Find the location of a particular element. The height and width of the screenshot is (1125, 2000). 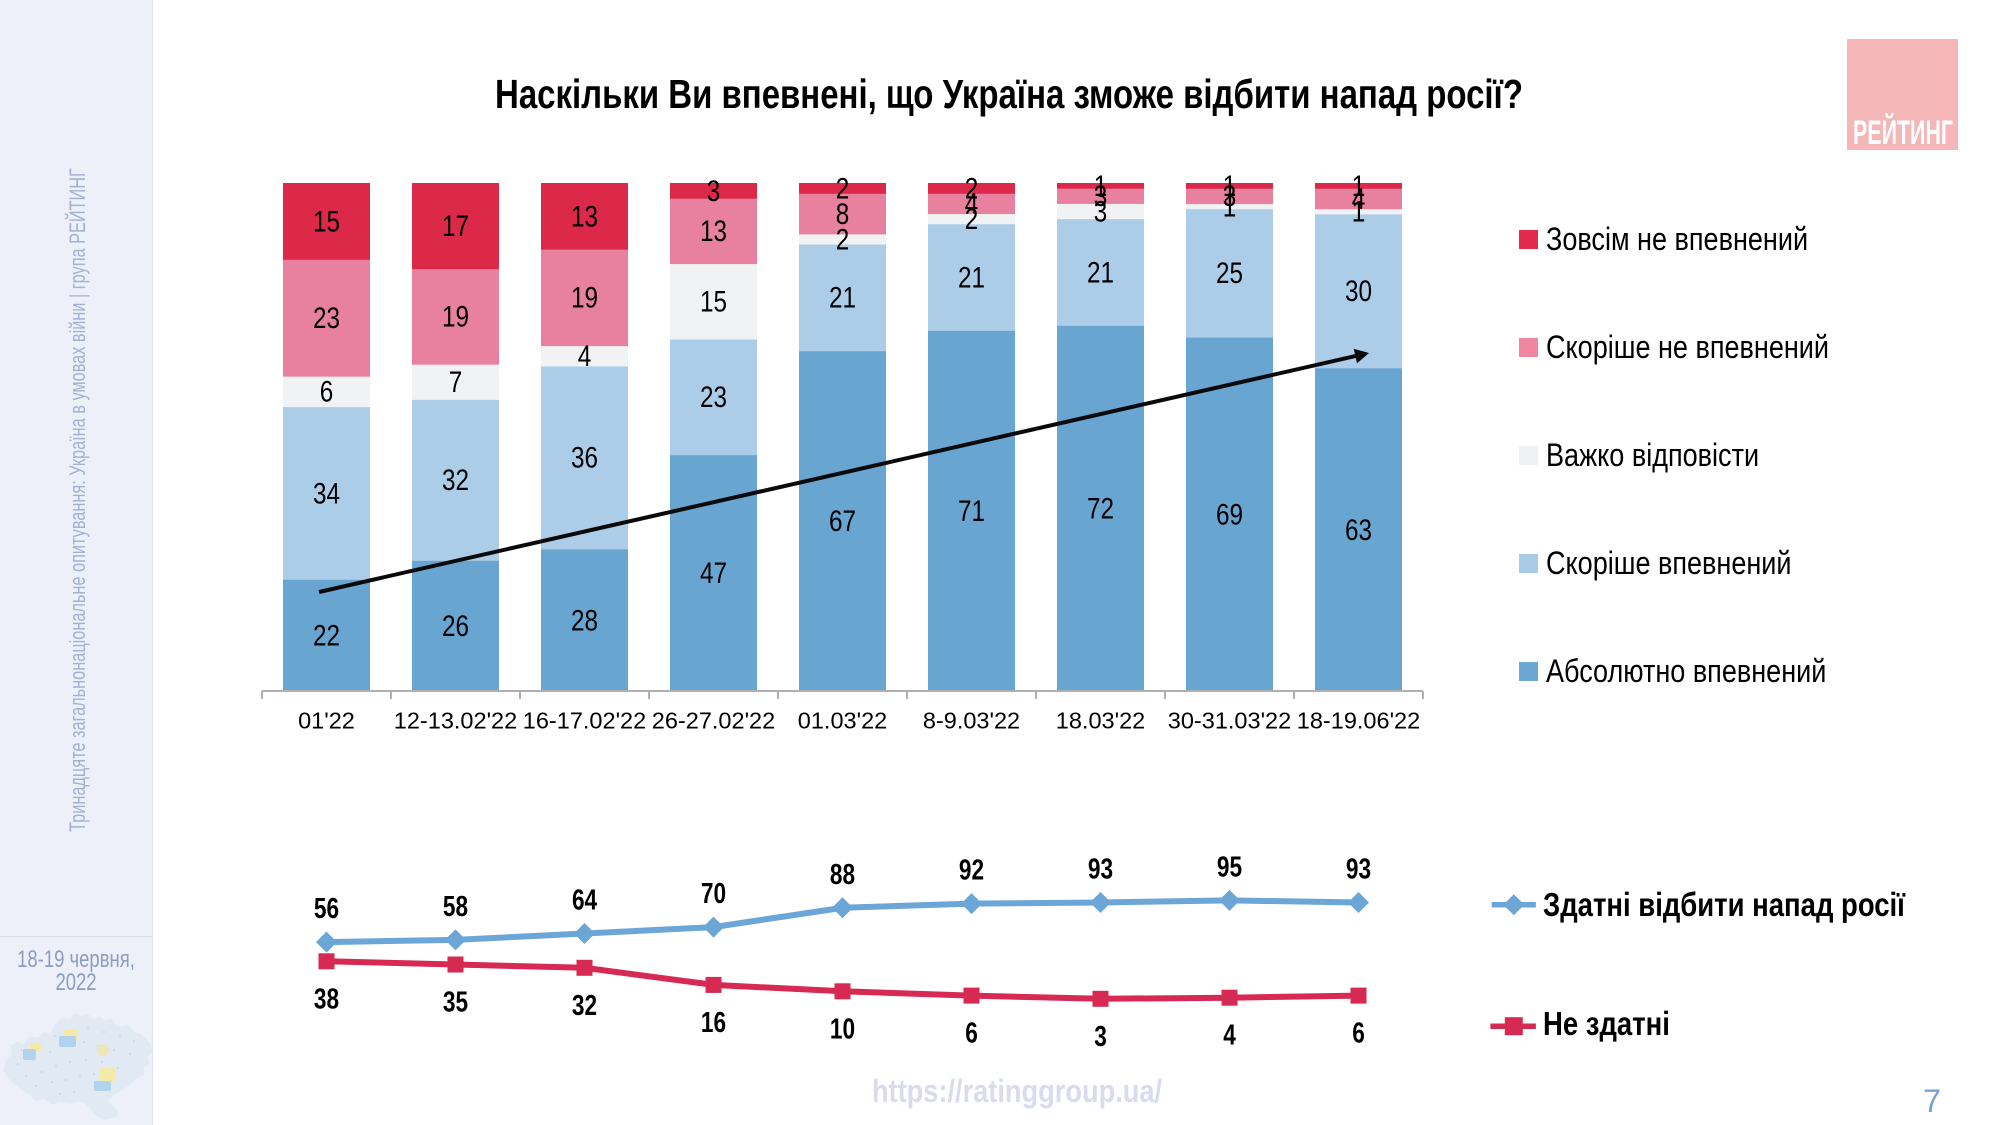

svg-text: 18-19.06'22 is located at coordinates (1358, 721).